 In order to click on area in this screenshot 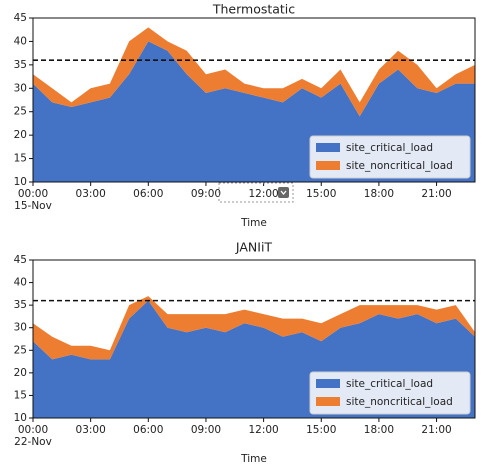, I will do `click(254, 328)`.